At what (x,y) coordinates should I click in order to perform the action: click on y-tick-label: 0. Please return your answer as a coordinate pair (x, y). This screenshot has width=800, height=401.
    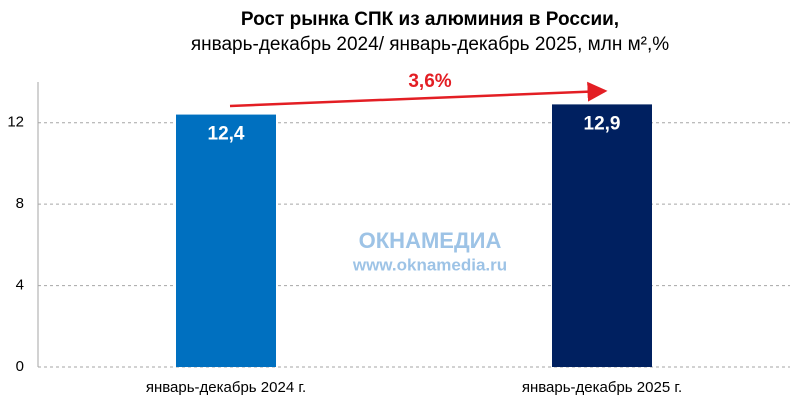
    Looking at the image, I should click on (20, 366).